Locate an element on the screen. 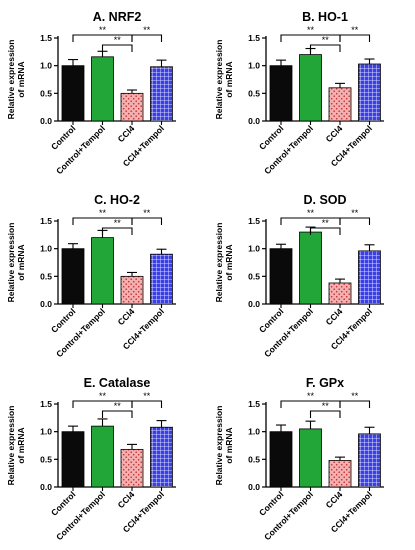 The height and width of the screenshot is (550, 415). chart-title: D. SOD is located at coordinates (324, 200).